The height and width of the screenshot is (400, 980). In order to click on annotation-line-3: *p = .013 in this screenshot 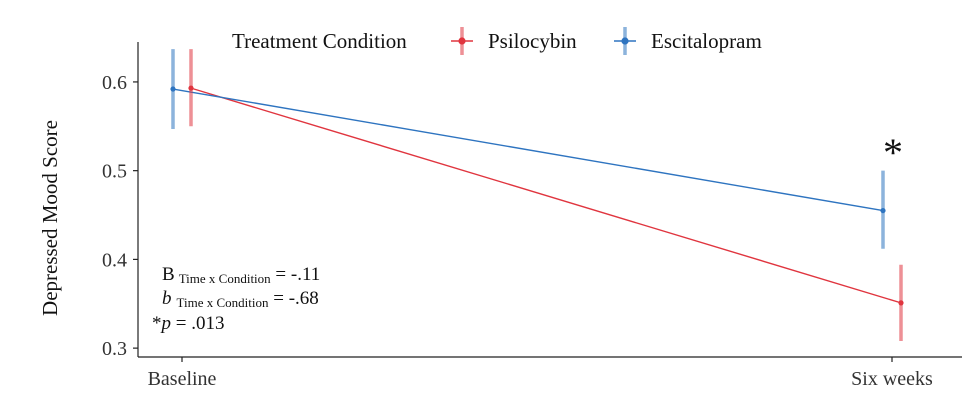, I will do `click(188, 323)`.